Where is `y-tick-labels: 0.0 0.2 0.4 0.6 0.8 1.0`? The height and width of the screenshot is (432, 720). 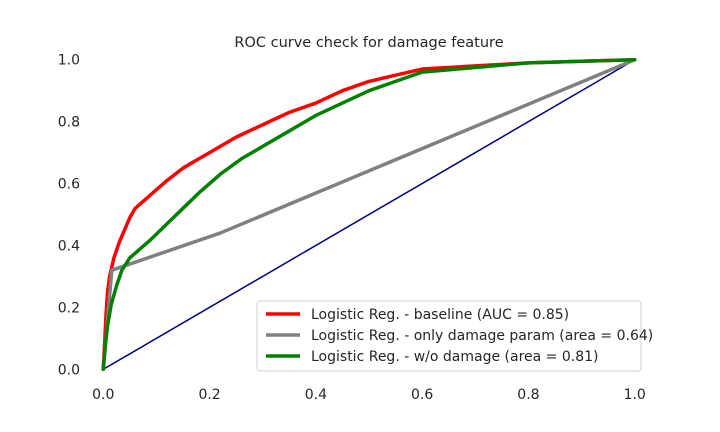 y-tick-labels: 0.0 0.2 0.4 0.6 0.8 1.0 is located at coordinates (69, 216).